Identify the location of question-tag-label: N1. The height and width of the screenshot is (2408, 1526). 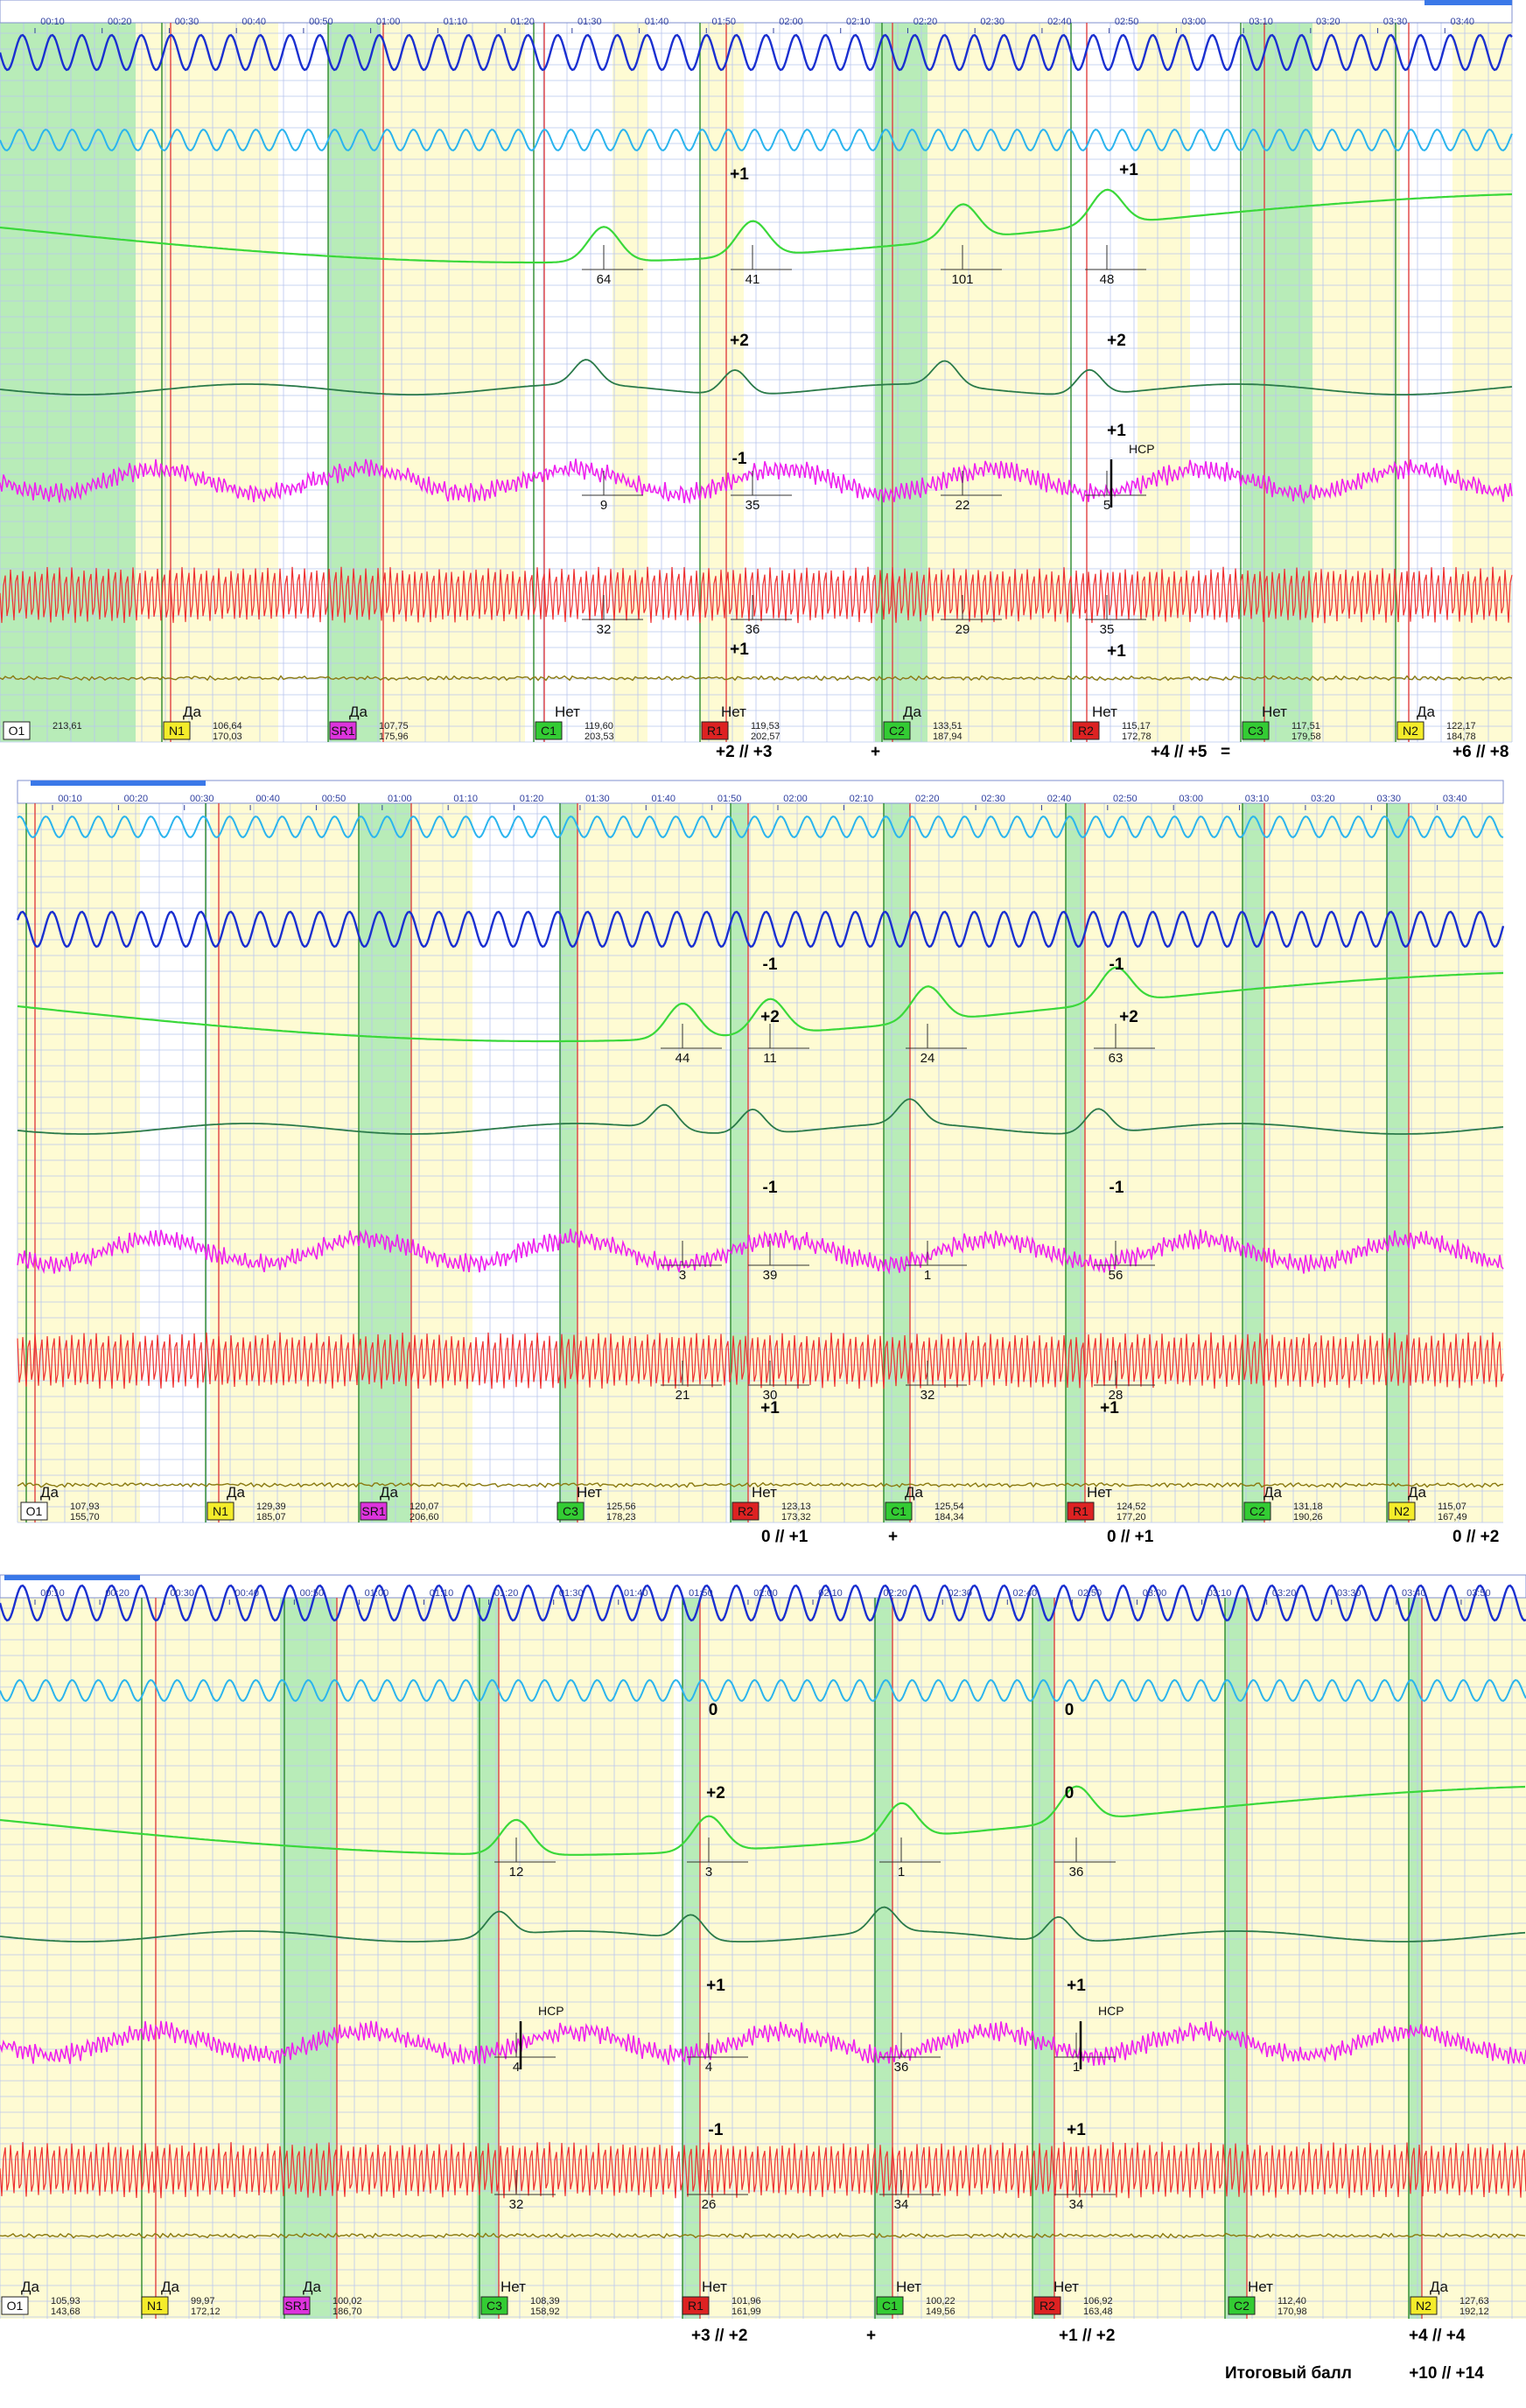
(177, 731).